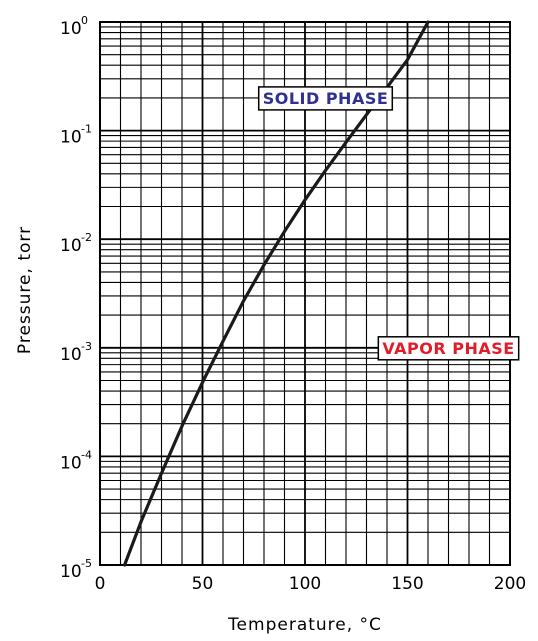 This screenshot has width=538, height=641. I want to click on x-tick-label: 150, so click(407, 584).